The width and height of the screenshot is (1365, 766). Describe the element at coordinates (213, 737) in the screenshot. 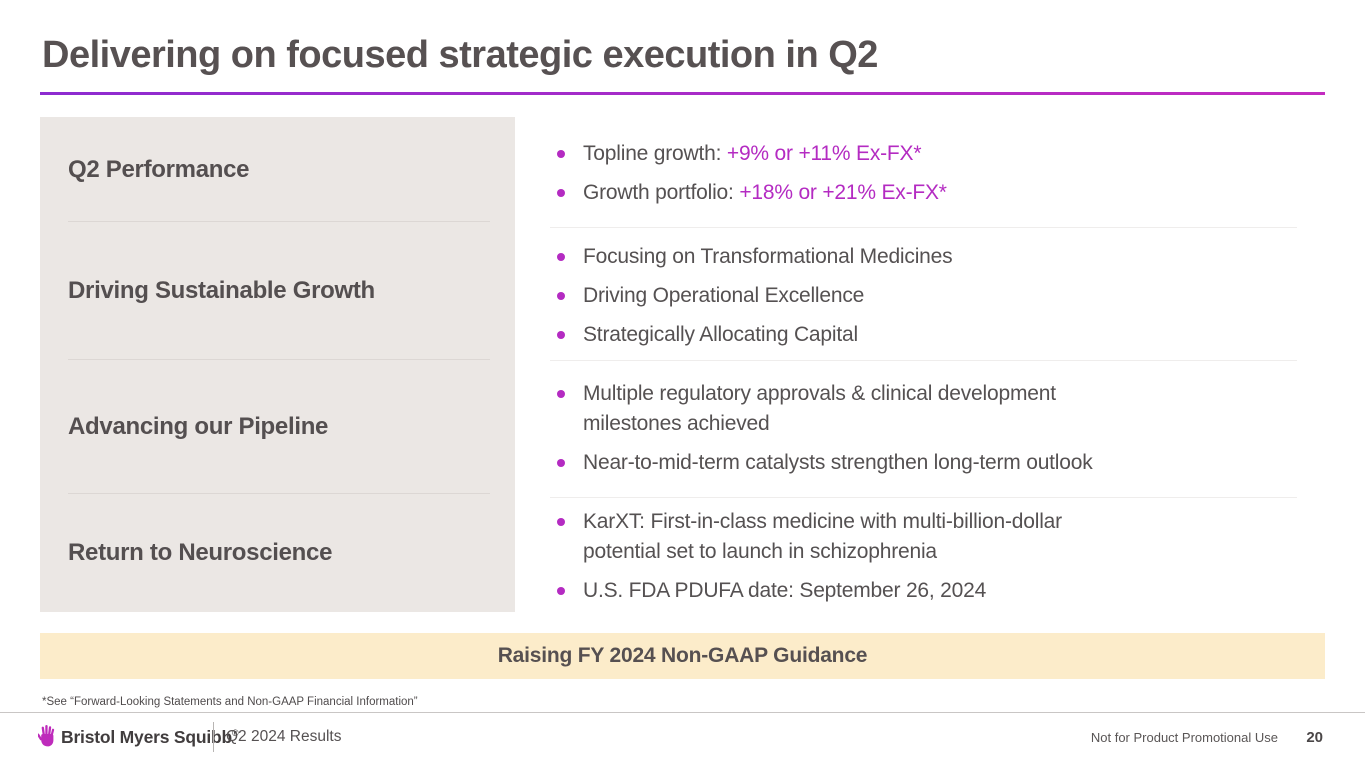

I see `footer-vertical-divider` at that location.